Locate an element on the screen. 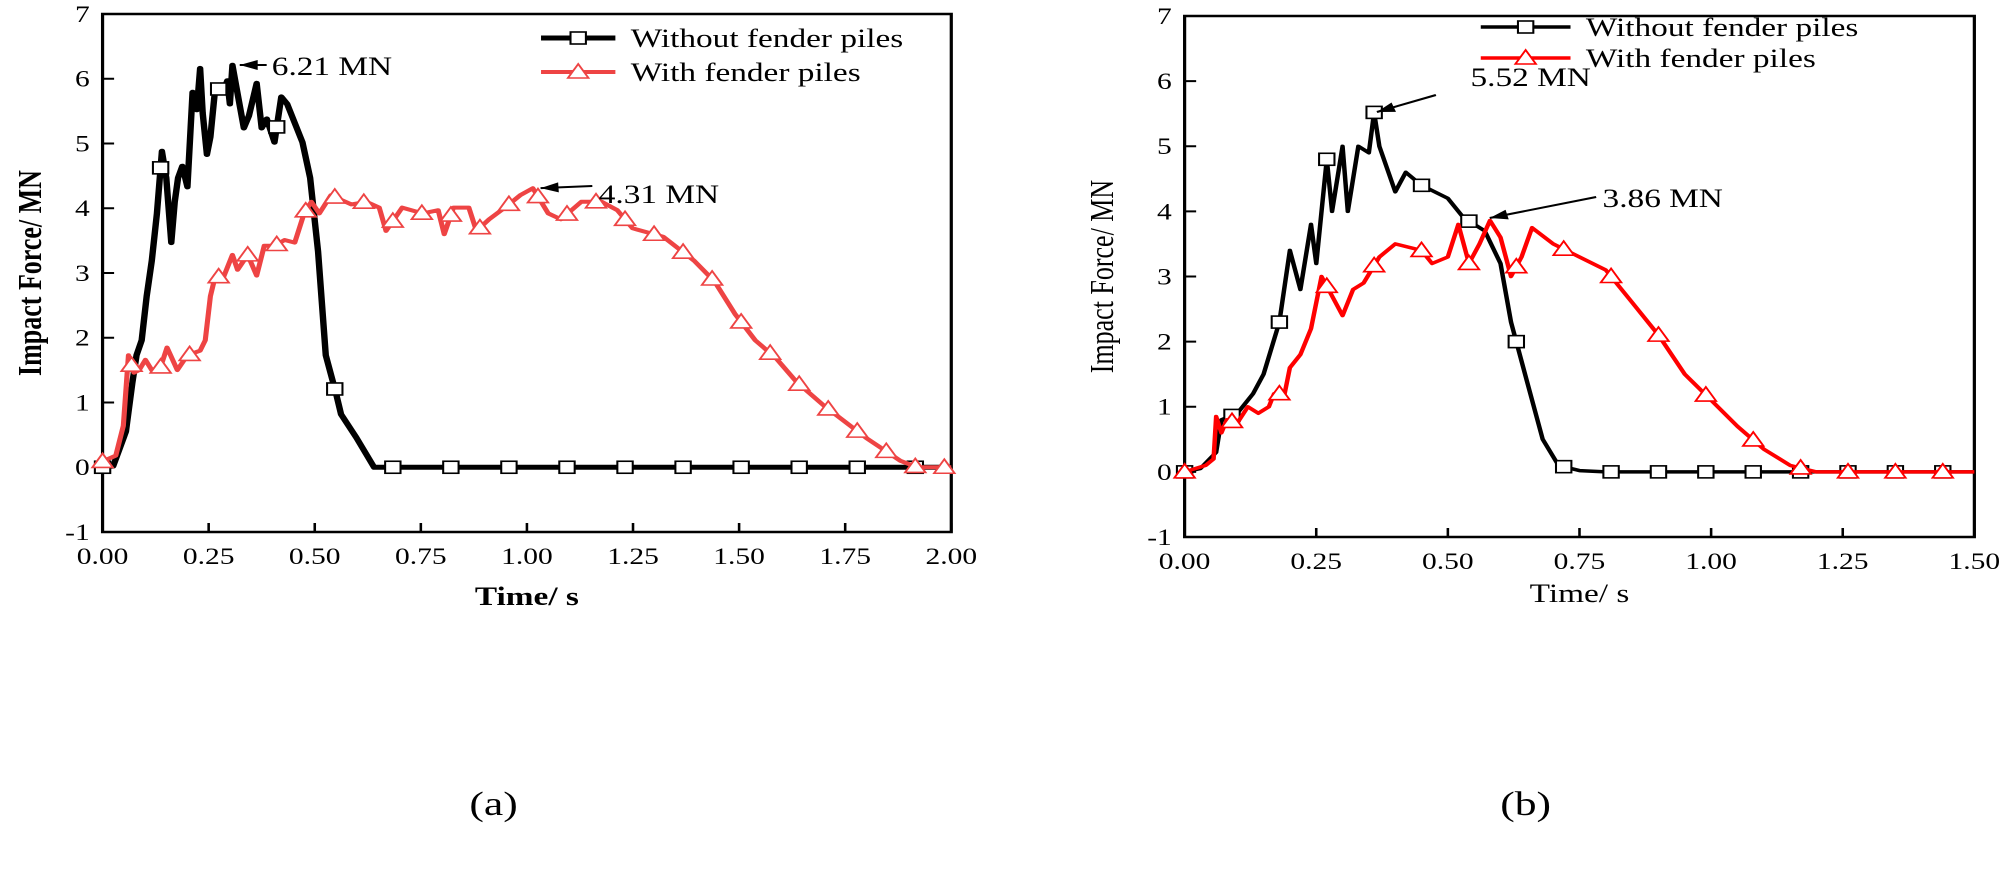 The height and width of the screenshot is (885, 2000). x-tick-label: 2.00 is located at coordinates (951, 556).